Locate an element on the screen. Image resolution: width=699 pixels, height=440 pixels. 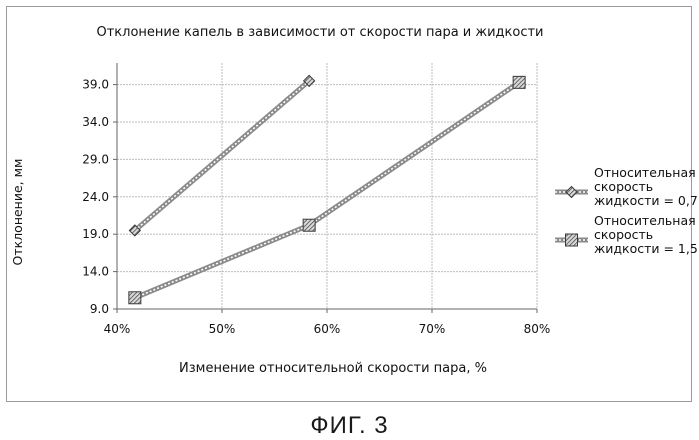
x-tick-label: 60% is located at coordinates (327, 329).